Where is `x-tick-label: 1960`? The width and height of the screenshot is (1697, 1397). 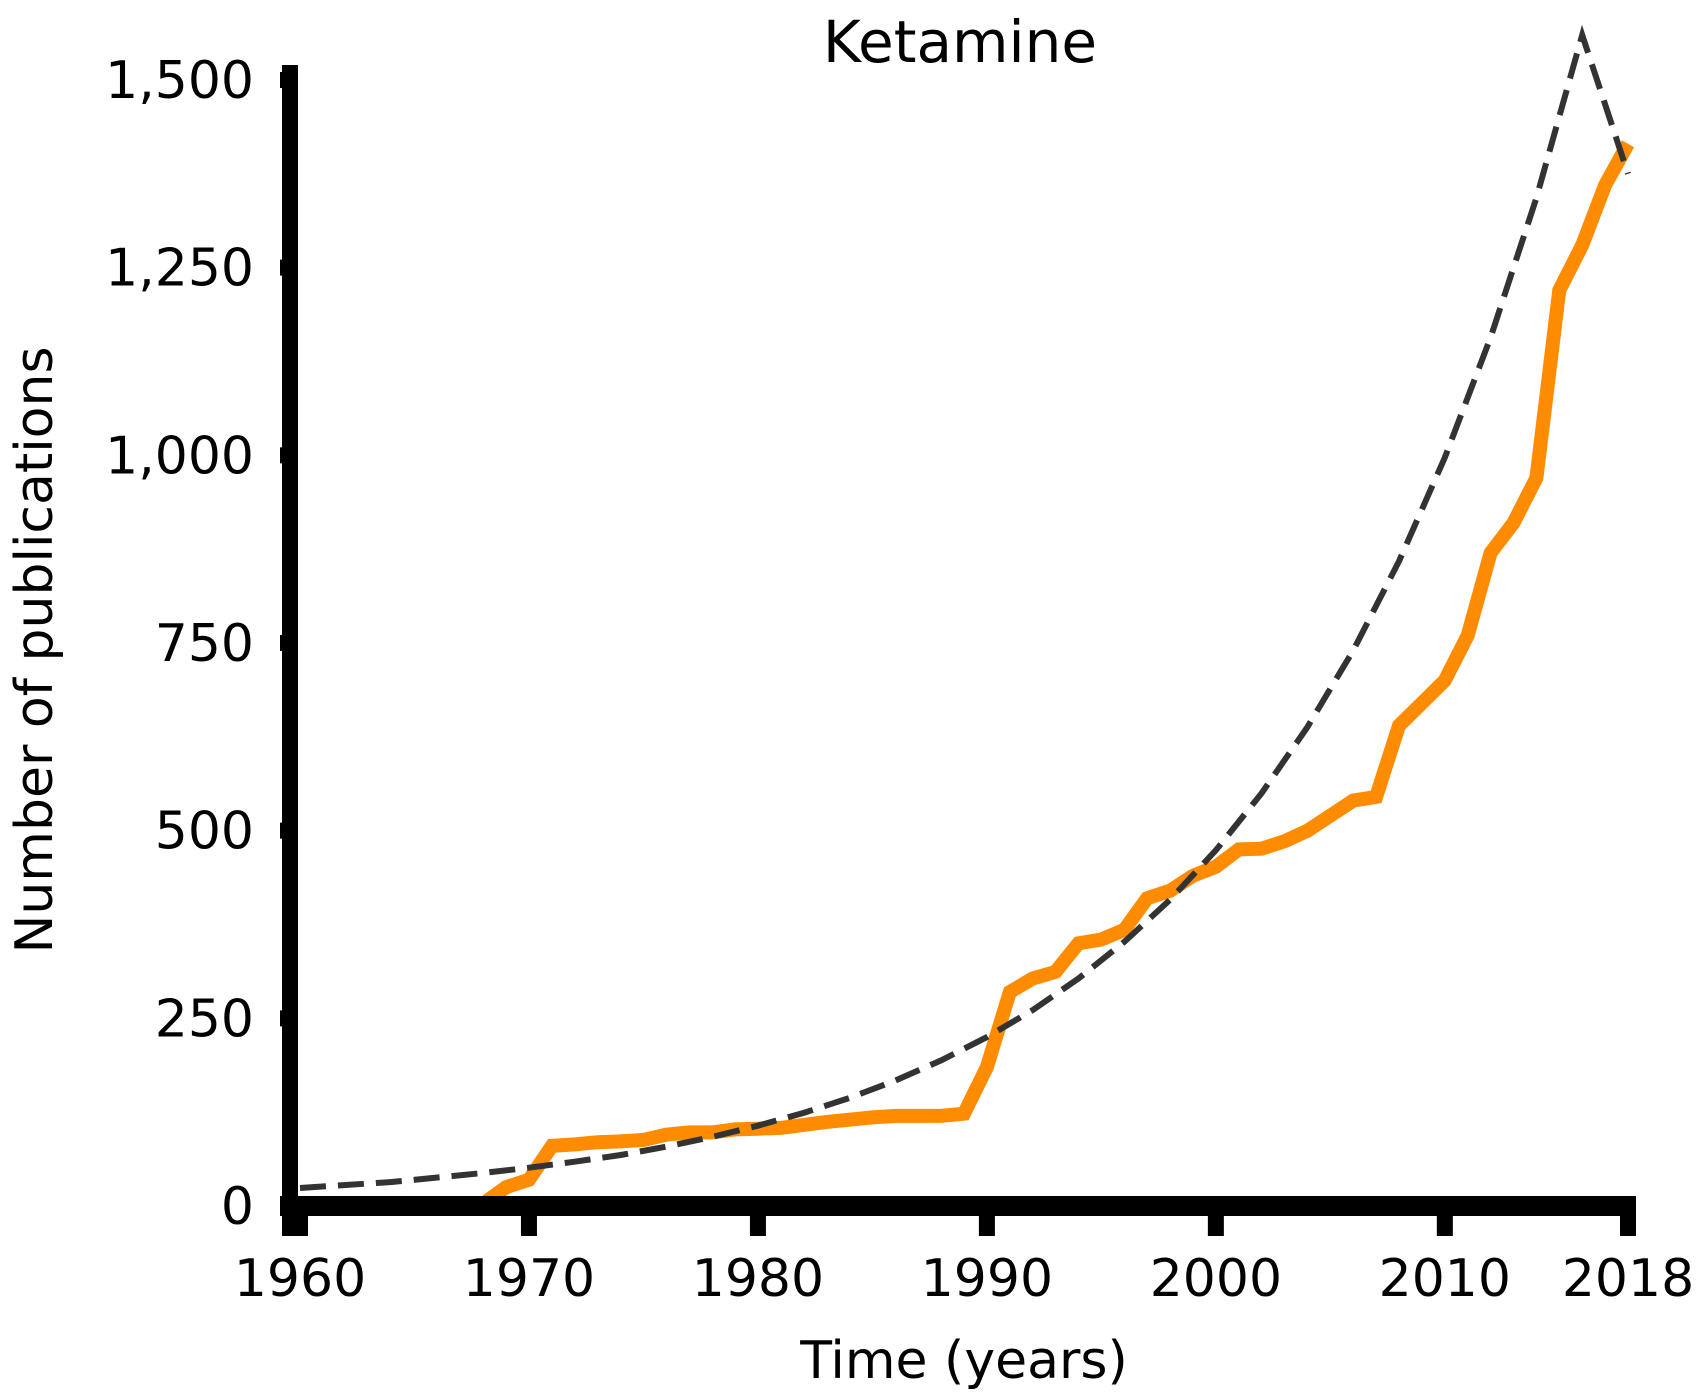 x-tick-label: 1960 is located at coordinates (300, 1279).